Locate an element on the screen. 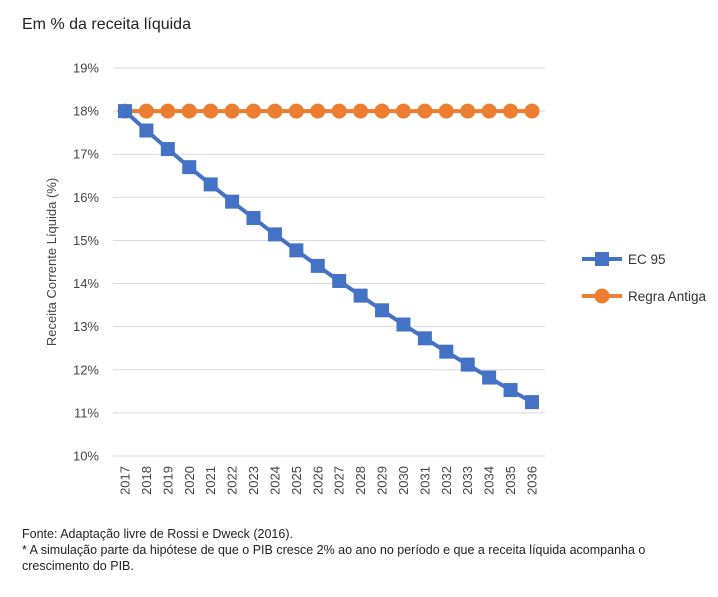 The height and width of the screenshot is (597, 718). y-axis-ticks: 10% 11% 12% 13% 14% 15% 16% 17% 18% 19% is located at coordinates (86, 262).